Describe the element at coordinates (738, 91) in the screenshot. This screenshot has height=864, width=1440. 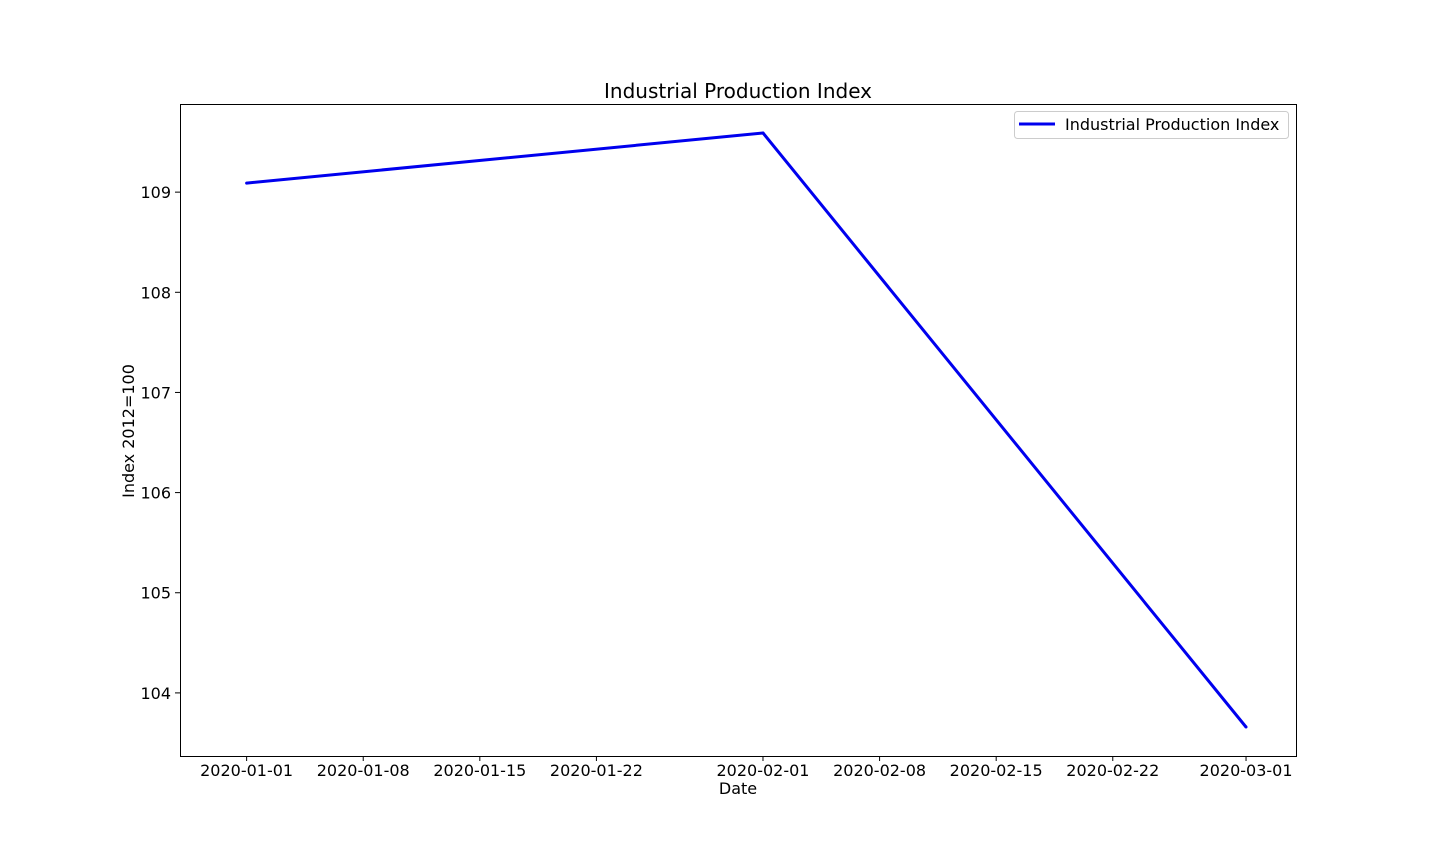
I see `chart-title: Industrial Production Index` at that location.